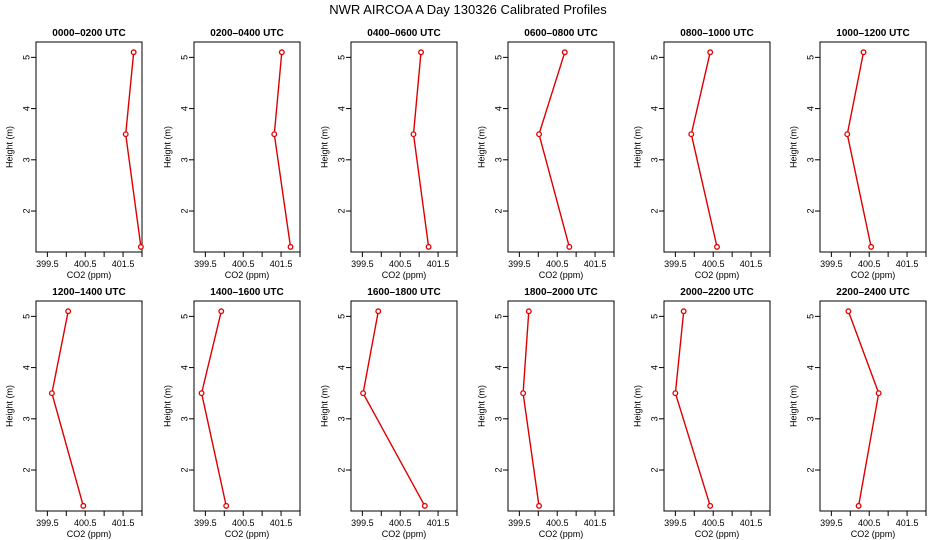 The height and width of the screenshot is (540, 936). Describe the element at coordinates (716, 292) in the screenshot. I see `panel-title: 2000–2200 UTC` at that location.